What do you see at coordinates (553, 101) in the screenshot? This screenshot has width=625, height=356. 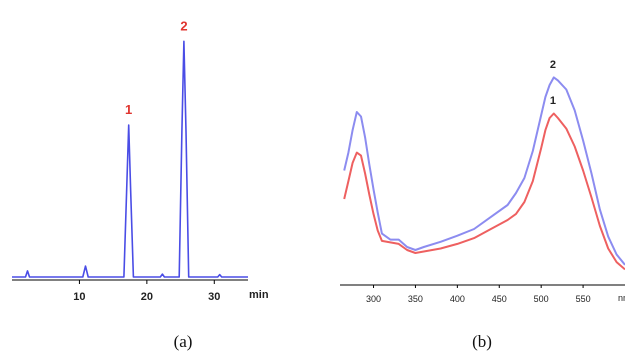 I see `spectrum-label-1: 1` at bounding box center [553, 101].